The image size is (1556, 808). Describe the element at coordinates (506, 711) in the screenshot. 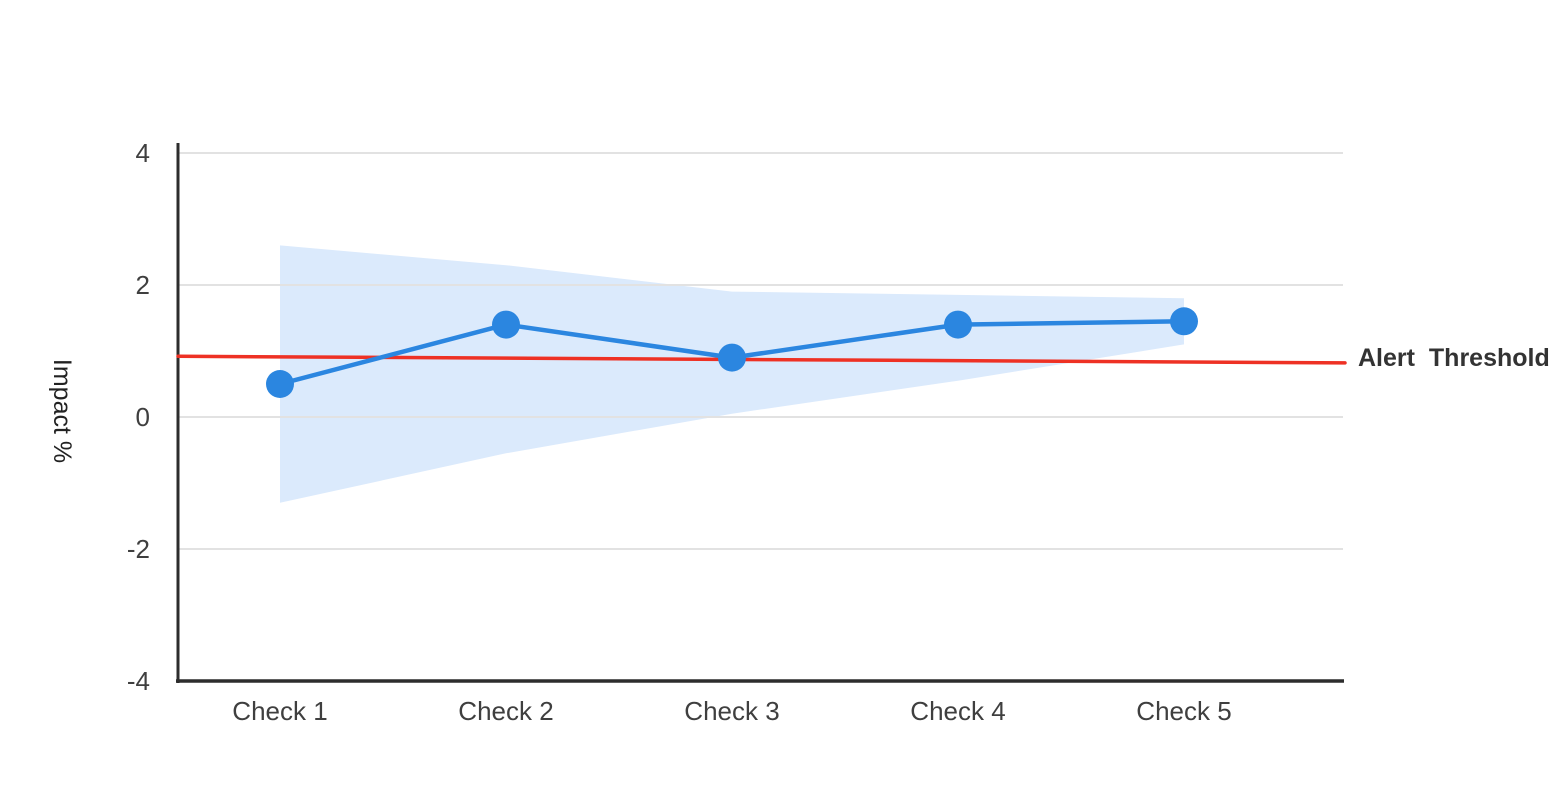

I see `x-tick-label-check2: Check 2` at that location.